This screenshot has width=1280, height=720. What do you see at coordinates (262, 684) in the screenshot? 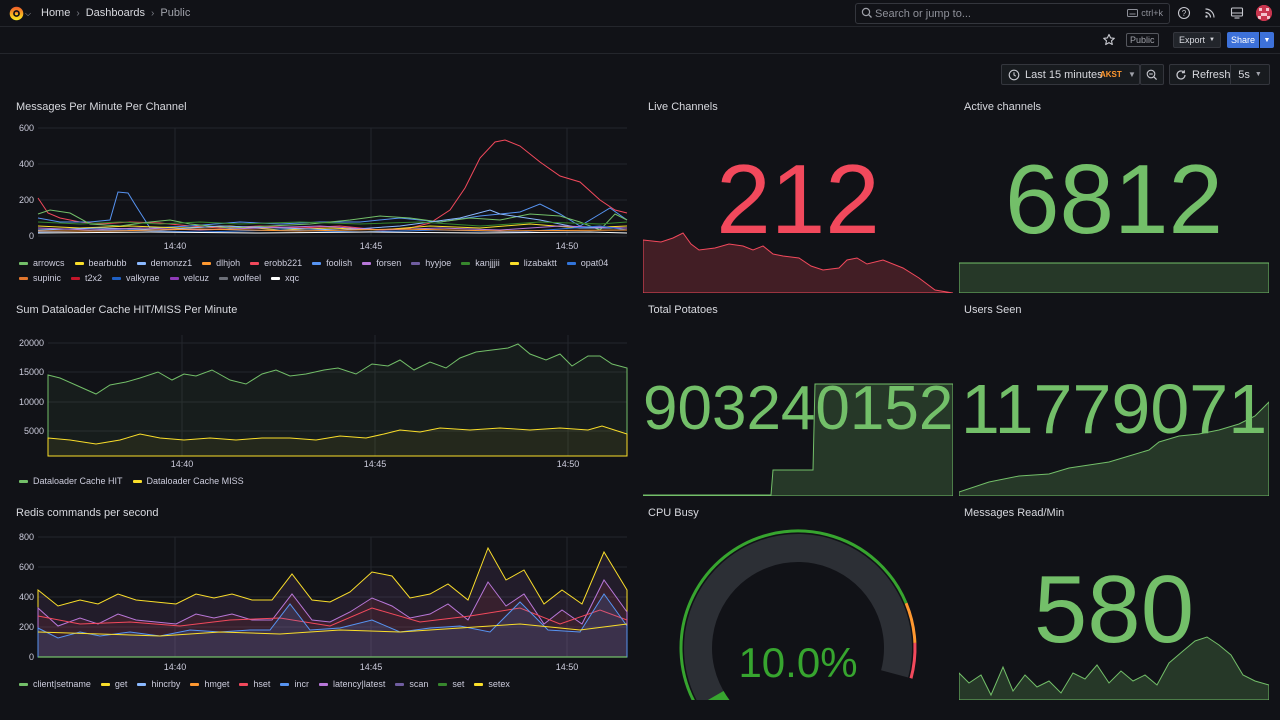
I see `legend-label: hset` at bounding box center [262, 684].